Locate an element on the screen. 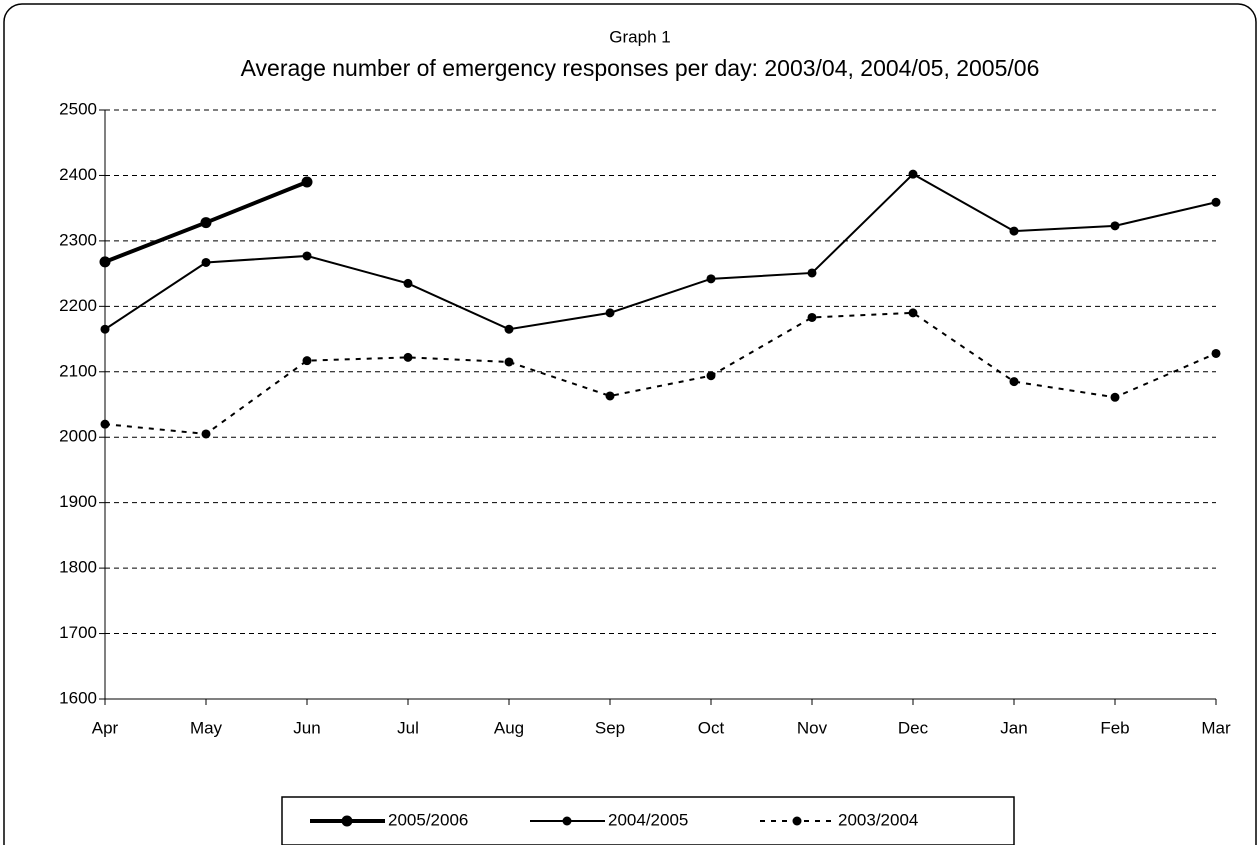 The height and width of the screenshot is (845, 1260). legend-box is located at coordinates (648, 820).